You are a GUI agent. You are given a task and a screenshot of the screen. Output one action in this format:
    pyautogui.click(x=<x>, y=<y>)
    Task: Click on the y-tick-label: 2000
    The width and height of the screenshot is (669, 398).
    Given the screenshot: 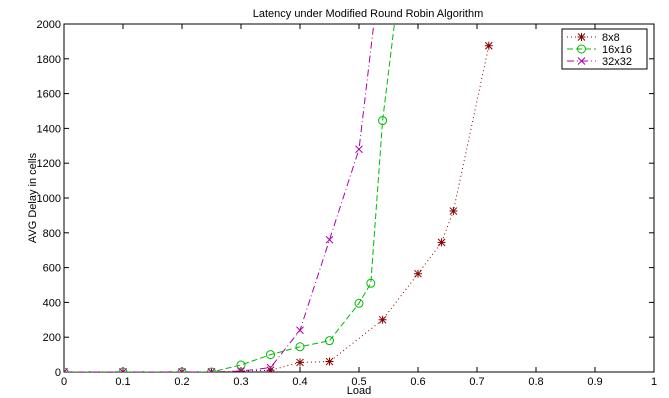 What is the action you would take?
    pyautogui.click(x=49, y=25)
    